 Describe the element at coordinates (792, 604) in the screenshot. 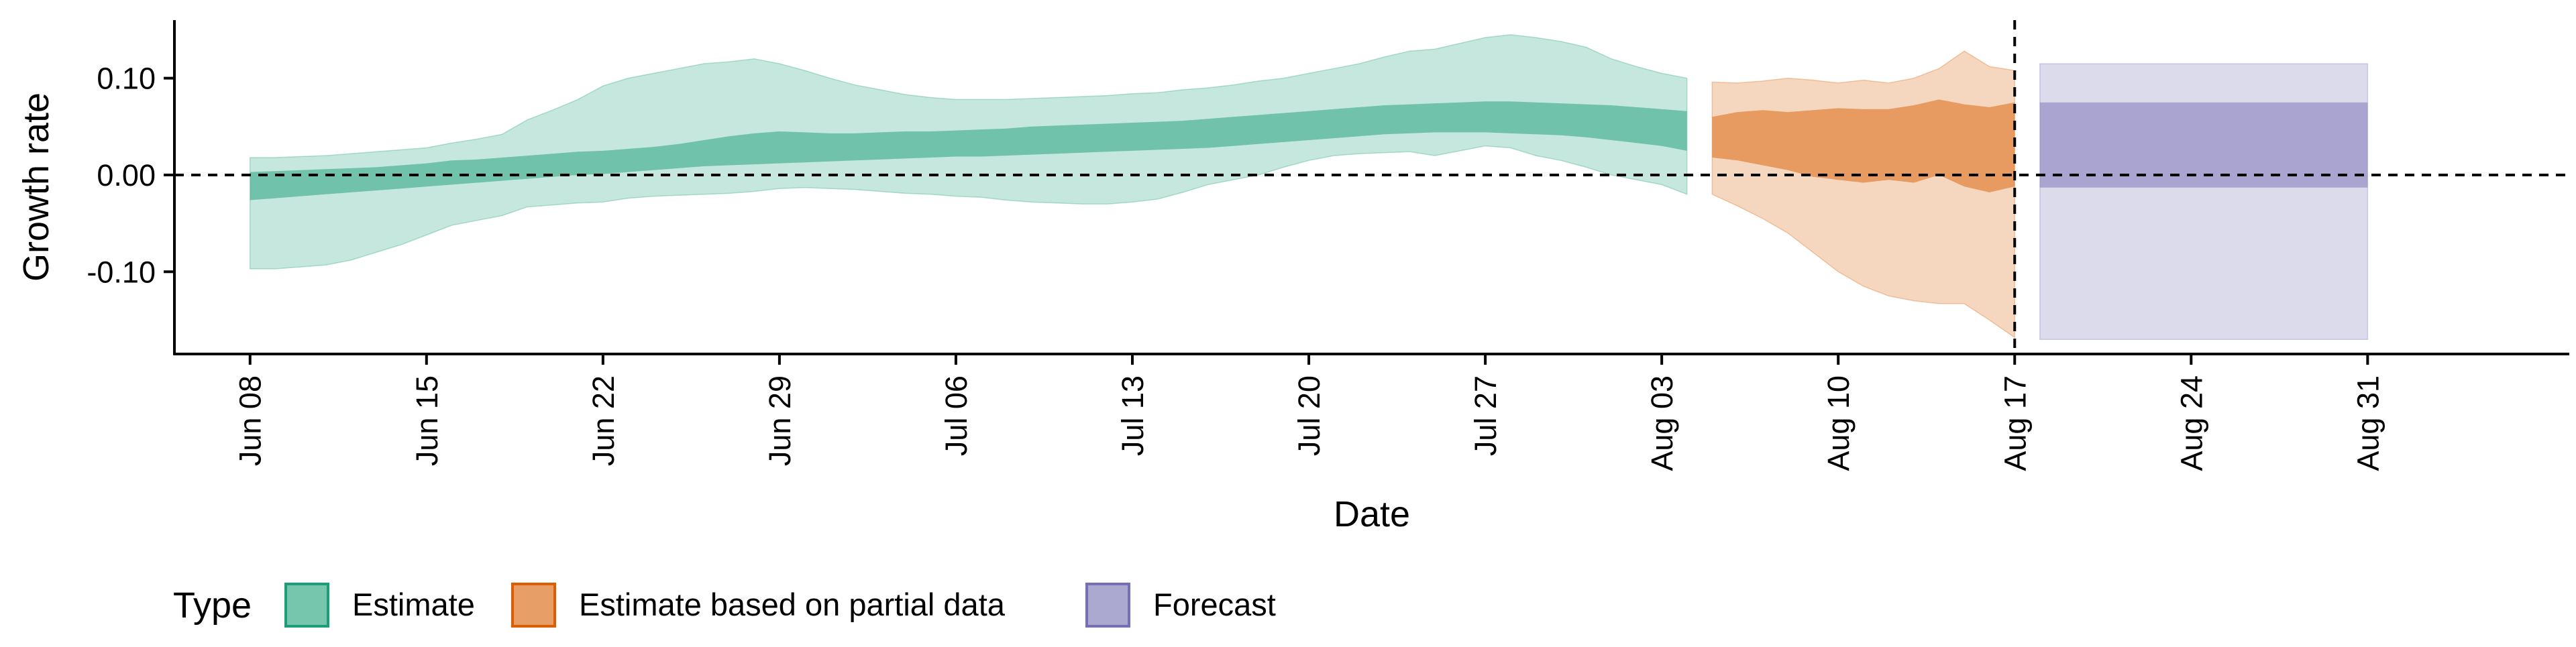

I see `legend-label-2: Estimate based on partial data` at that location.